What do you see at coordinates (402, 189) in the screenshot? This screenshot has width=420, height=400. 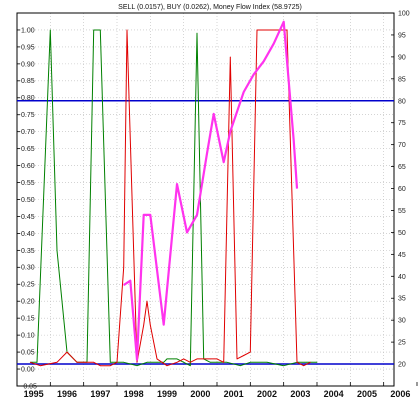 I see `right-tick-label: 60` at bounding box center [402, 189].